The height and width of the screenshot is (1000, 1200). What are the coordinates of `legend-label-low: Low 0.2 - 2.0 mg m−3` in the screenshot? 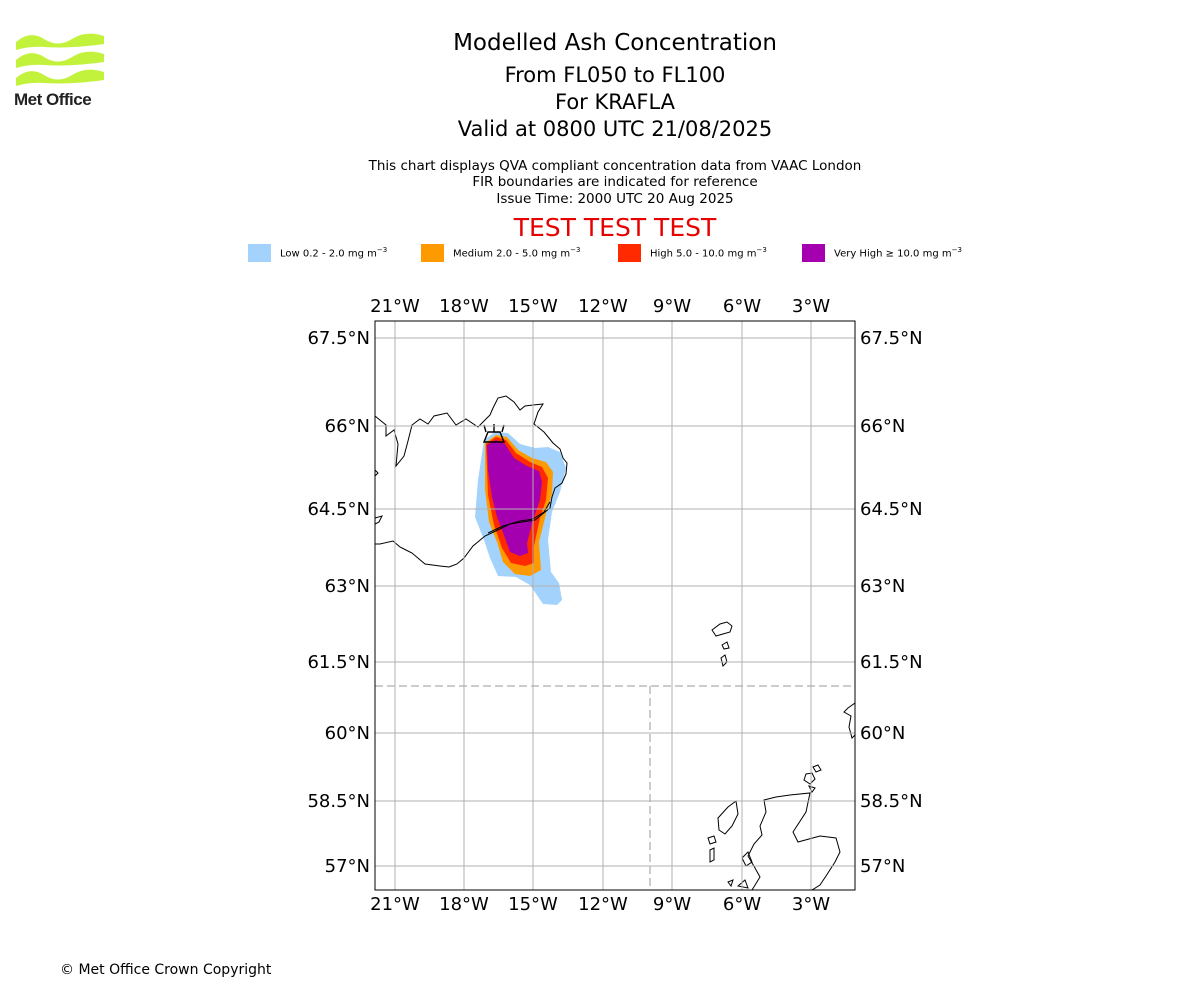 It's located at (334, 253).